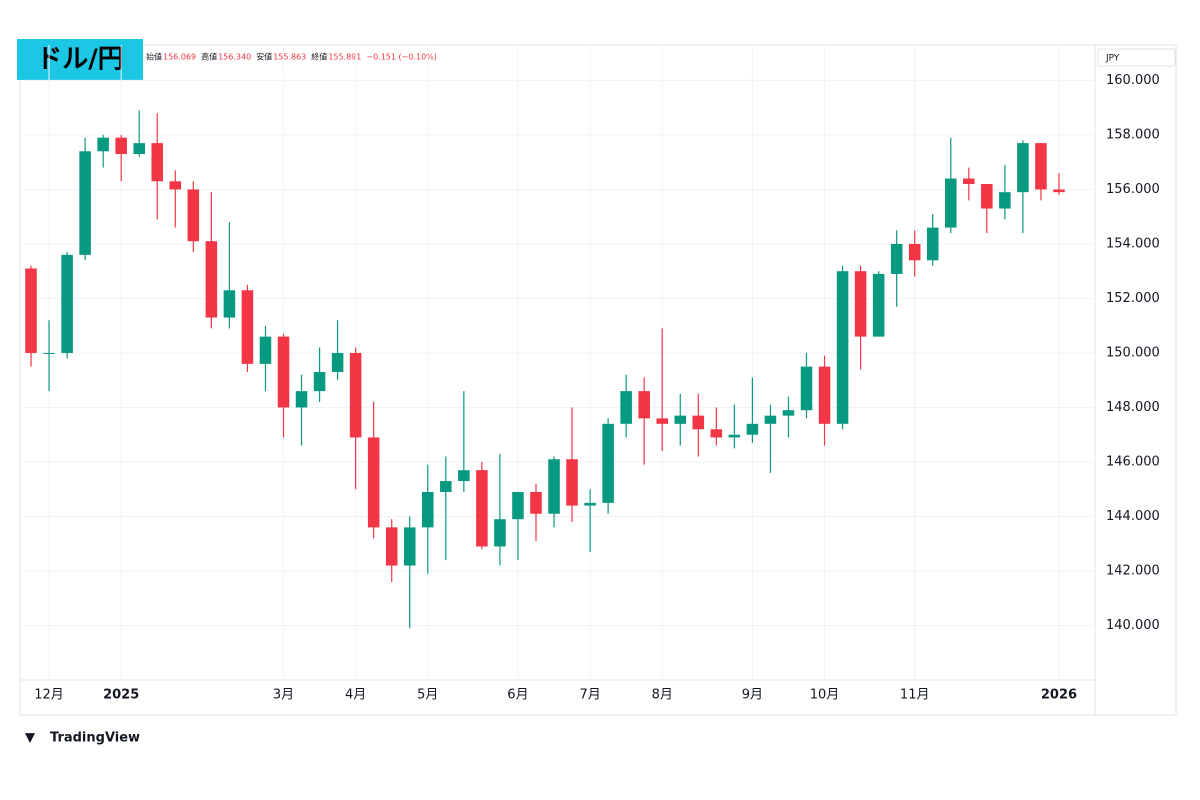 Image resolution: width=1200 pixels, height=800 pixels. I want to click on y-tick-label: 160.000, so click(1133, 80).